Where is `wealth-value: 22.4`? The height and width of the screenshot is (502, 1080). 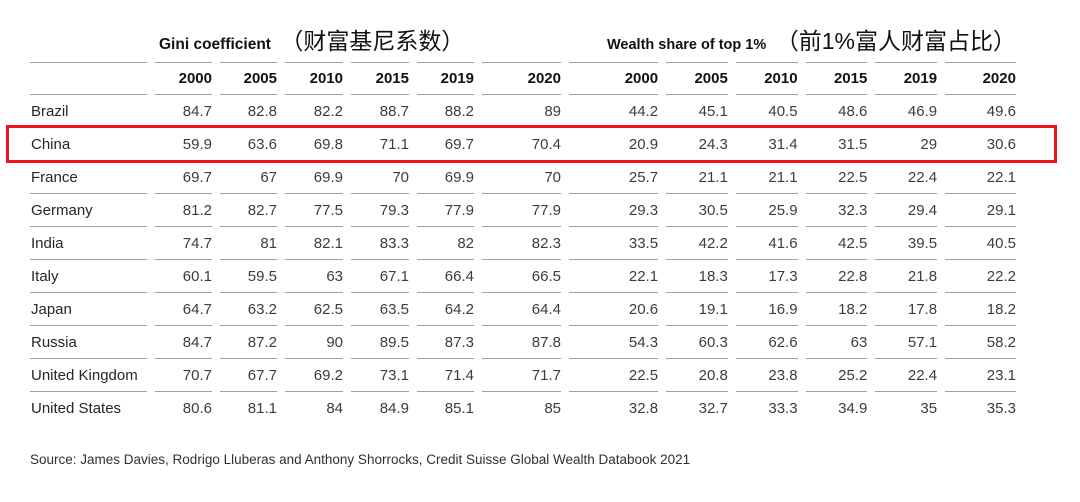 wealth-value: 22.4 is located at coordinates (906, 176).